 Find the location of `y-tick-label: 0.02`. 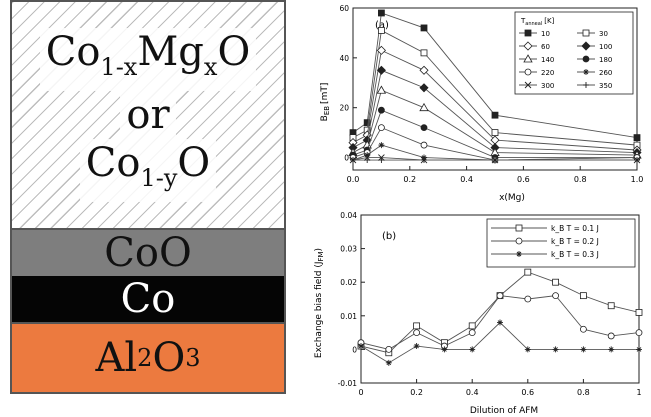

y-tick-label: 0.02 is located at coordinates (348, 282).